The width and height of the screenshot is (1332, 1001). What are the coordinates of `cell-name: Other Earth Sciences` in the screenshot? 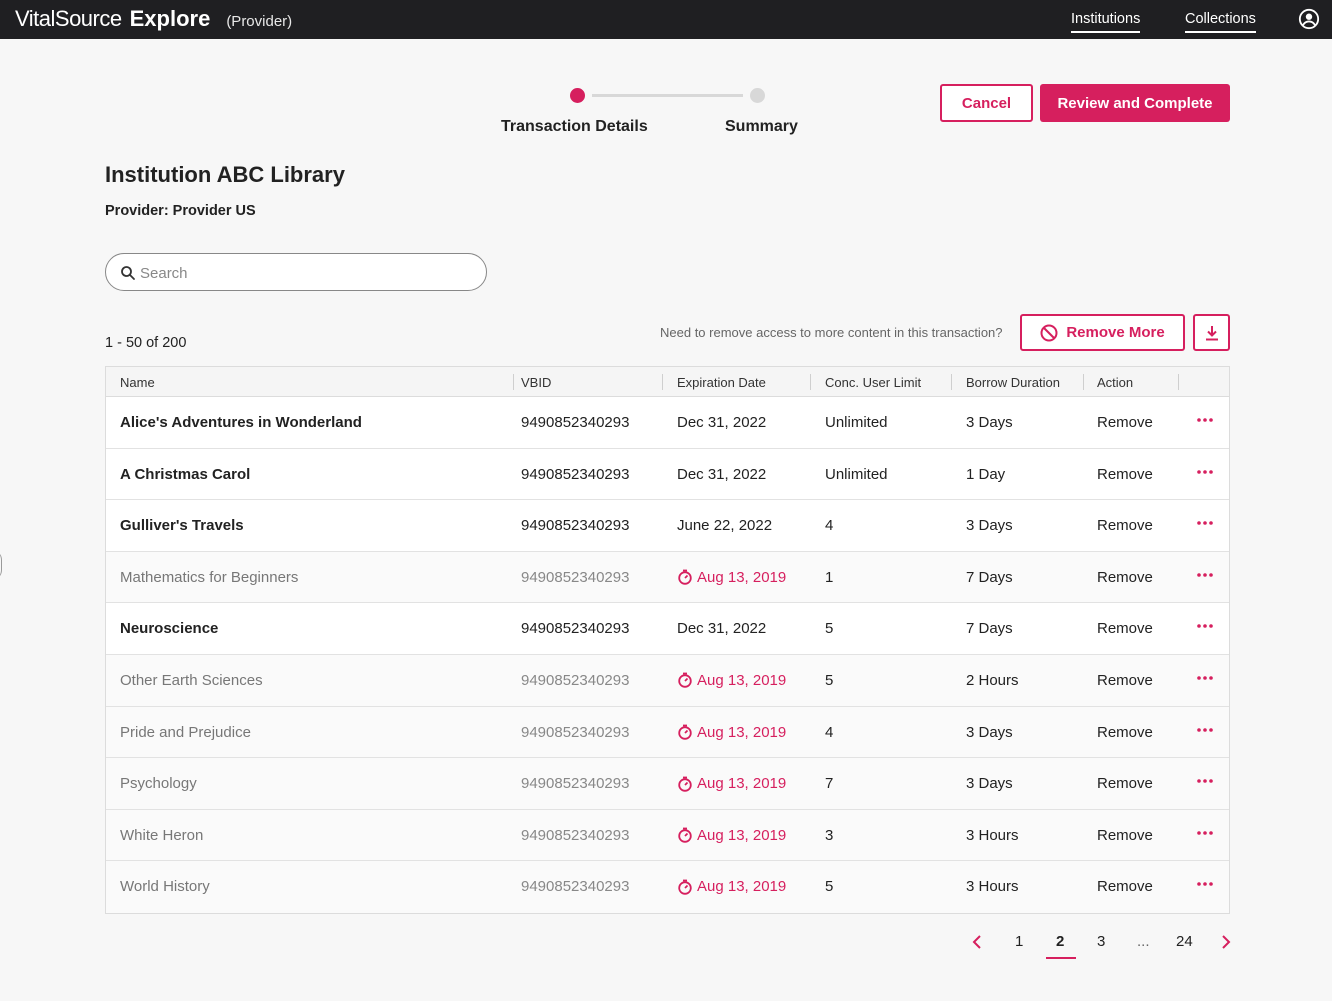 It's located at (191, 680).